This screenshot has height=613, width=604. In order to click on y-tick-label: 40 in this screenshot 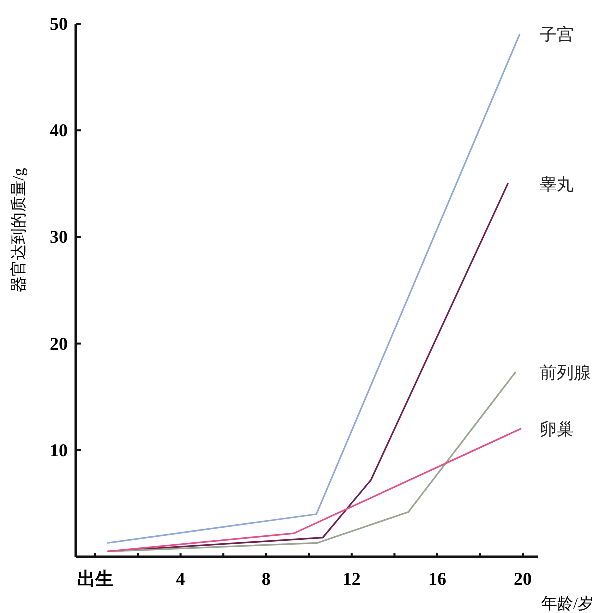, I will do `click(59, 130)`.